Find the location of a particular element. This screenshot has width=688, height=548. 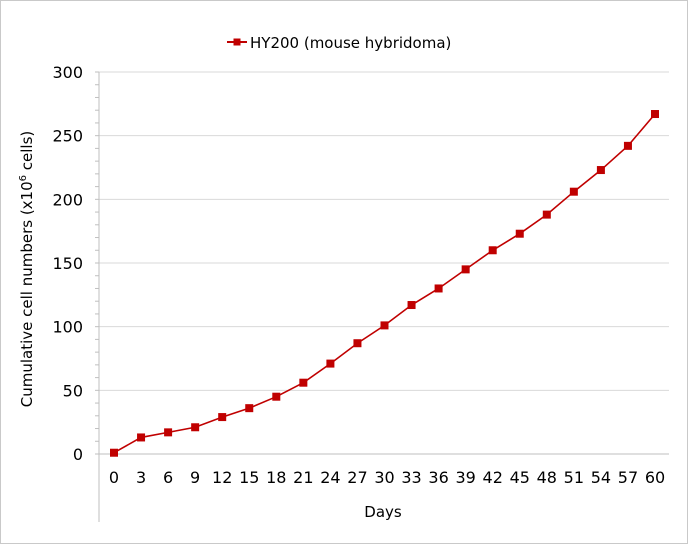

x-tick-label-45: 45 is located at coordinates (520, 477).